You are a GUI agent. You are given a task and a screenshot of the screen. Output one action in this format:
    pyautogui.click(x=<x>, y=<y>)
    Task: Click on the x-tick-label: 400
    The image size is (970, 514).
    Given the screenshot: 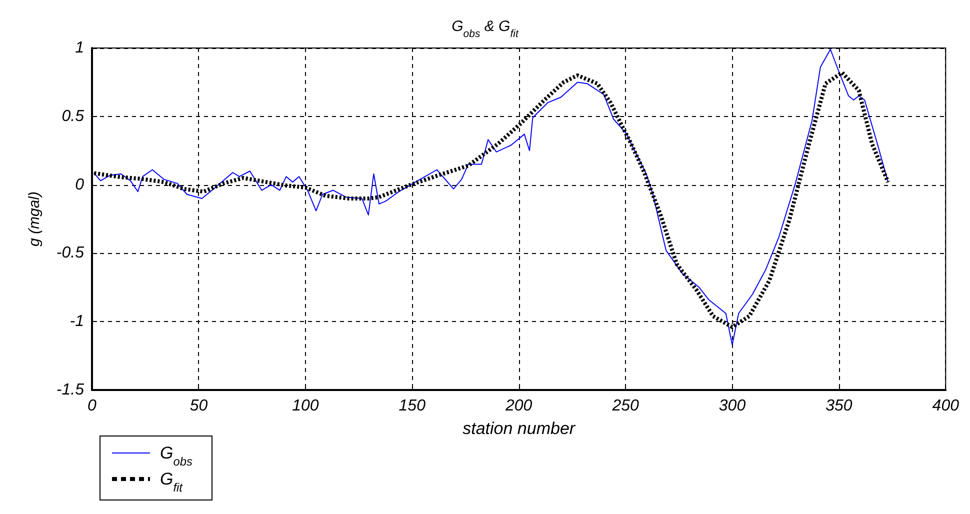 What is the action you would take?
    pyautogui.click(x=946, y=406)
    